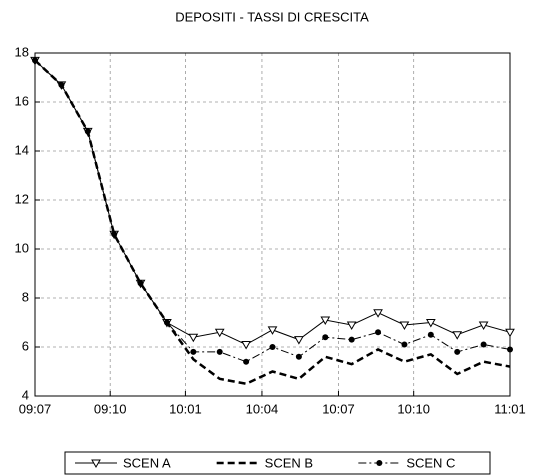 Image resolution: width=535 pixels, height=475 pixels. Describe the element at coordinates (510, 408) in the screenshot. I see `x-tick-label: 11:01` at that location.